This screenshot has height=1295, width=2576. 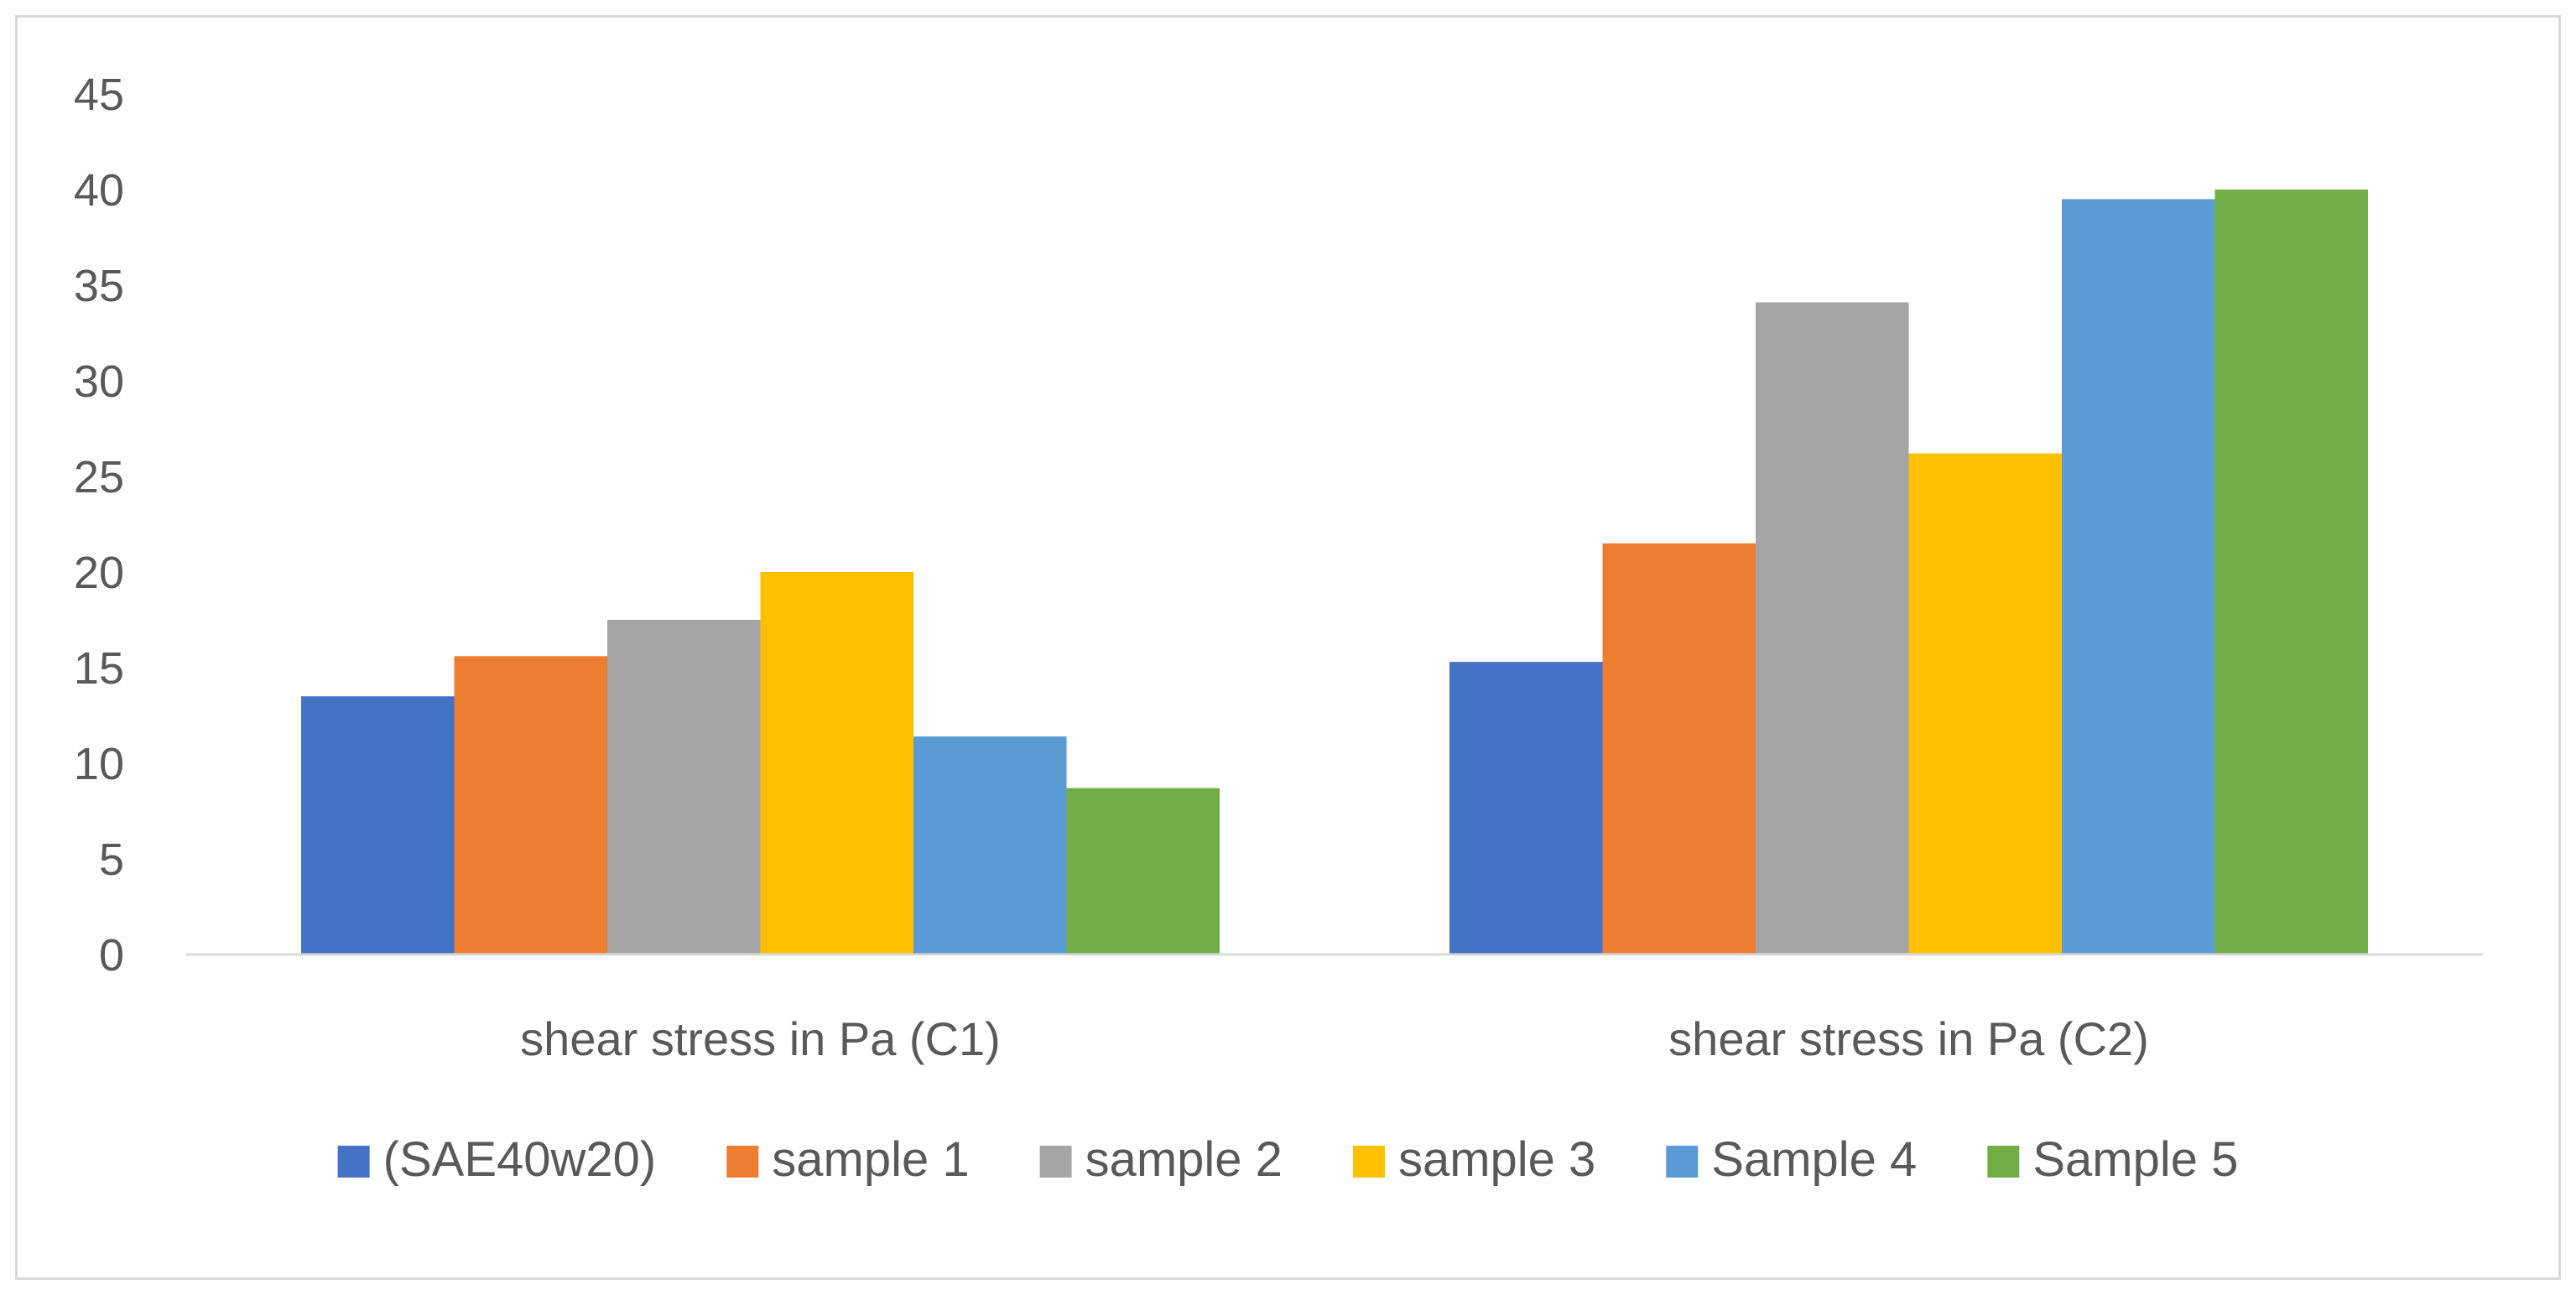 What do you see at coordinates (111, 955) in the screenshot?
I see `y-tick-label: 0` at bounding box center [111, 955].